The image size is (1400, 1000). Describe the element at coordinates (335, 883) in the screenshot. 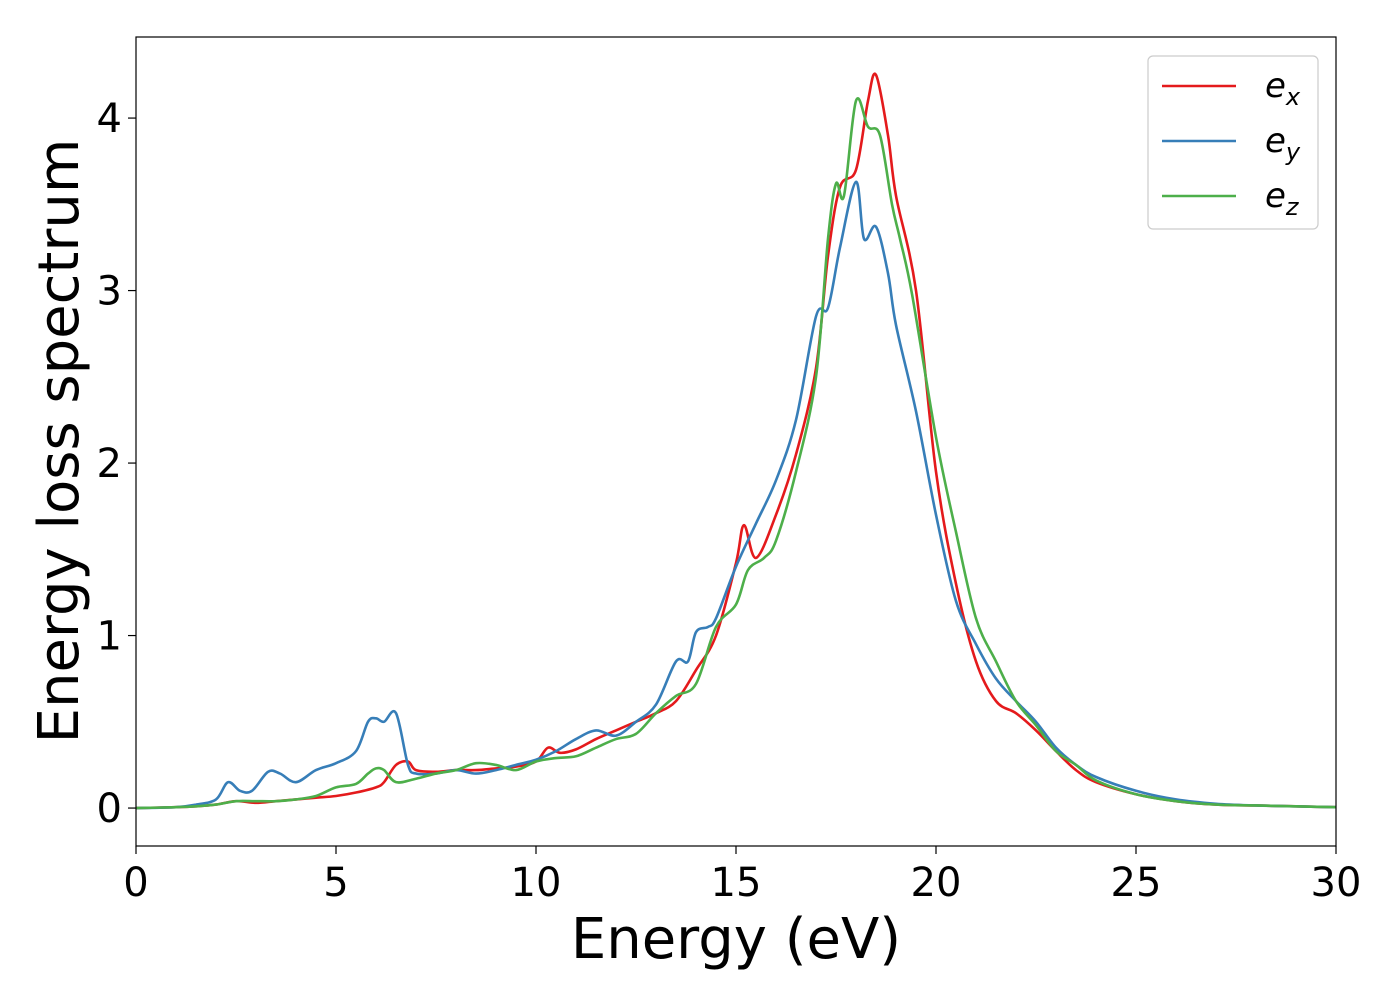

I see `x-tick-label: 5` at that location.